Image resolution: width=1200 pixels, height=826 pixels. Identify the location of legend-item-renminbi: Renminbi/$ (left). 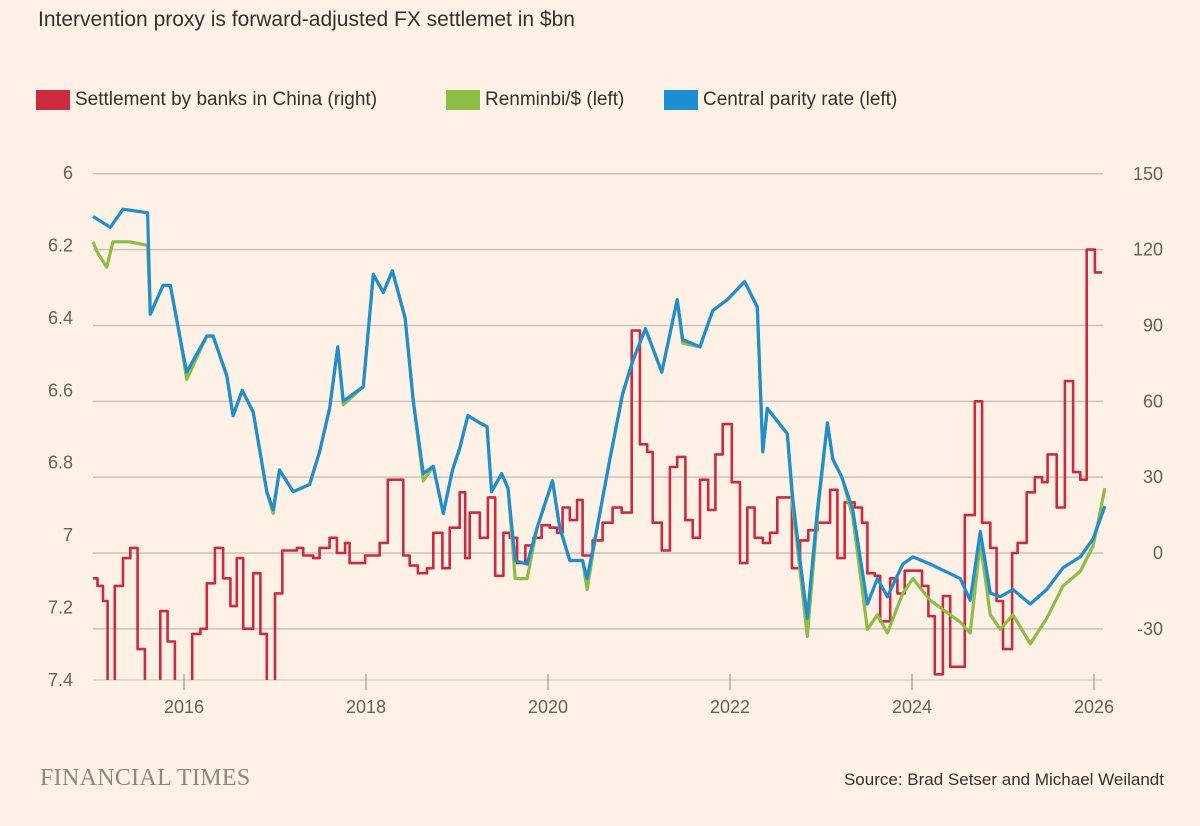
(535, 100).